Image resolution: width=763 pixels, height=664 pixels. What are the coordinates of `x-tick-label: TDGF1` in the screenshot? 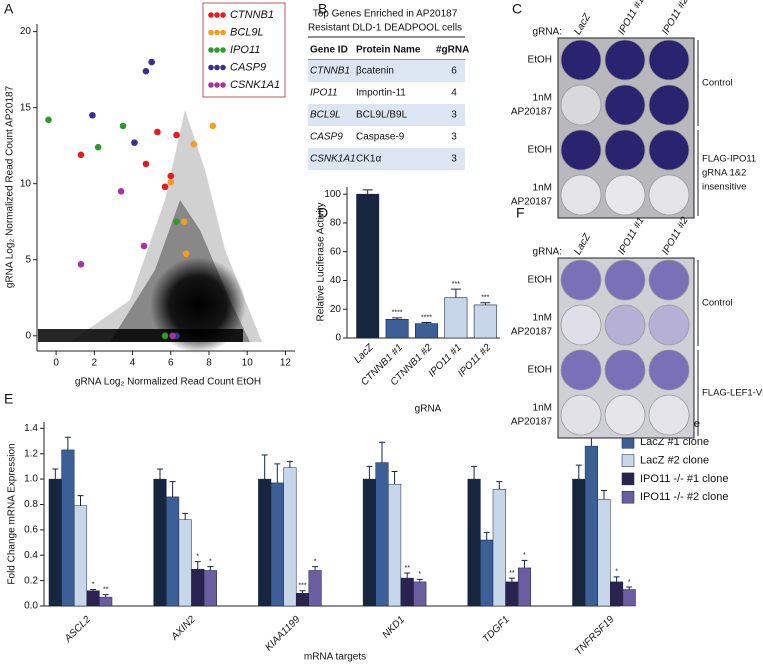 It's located at (496, 629).